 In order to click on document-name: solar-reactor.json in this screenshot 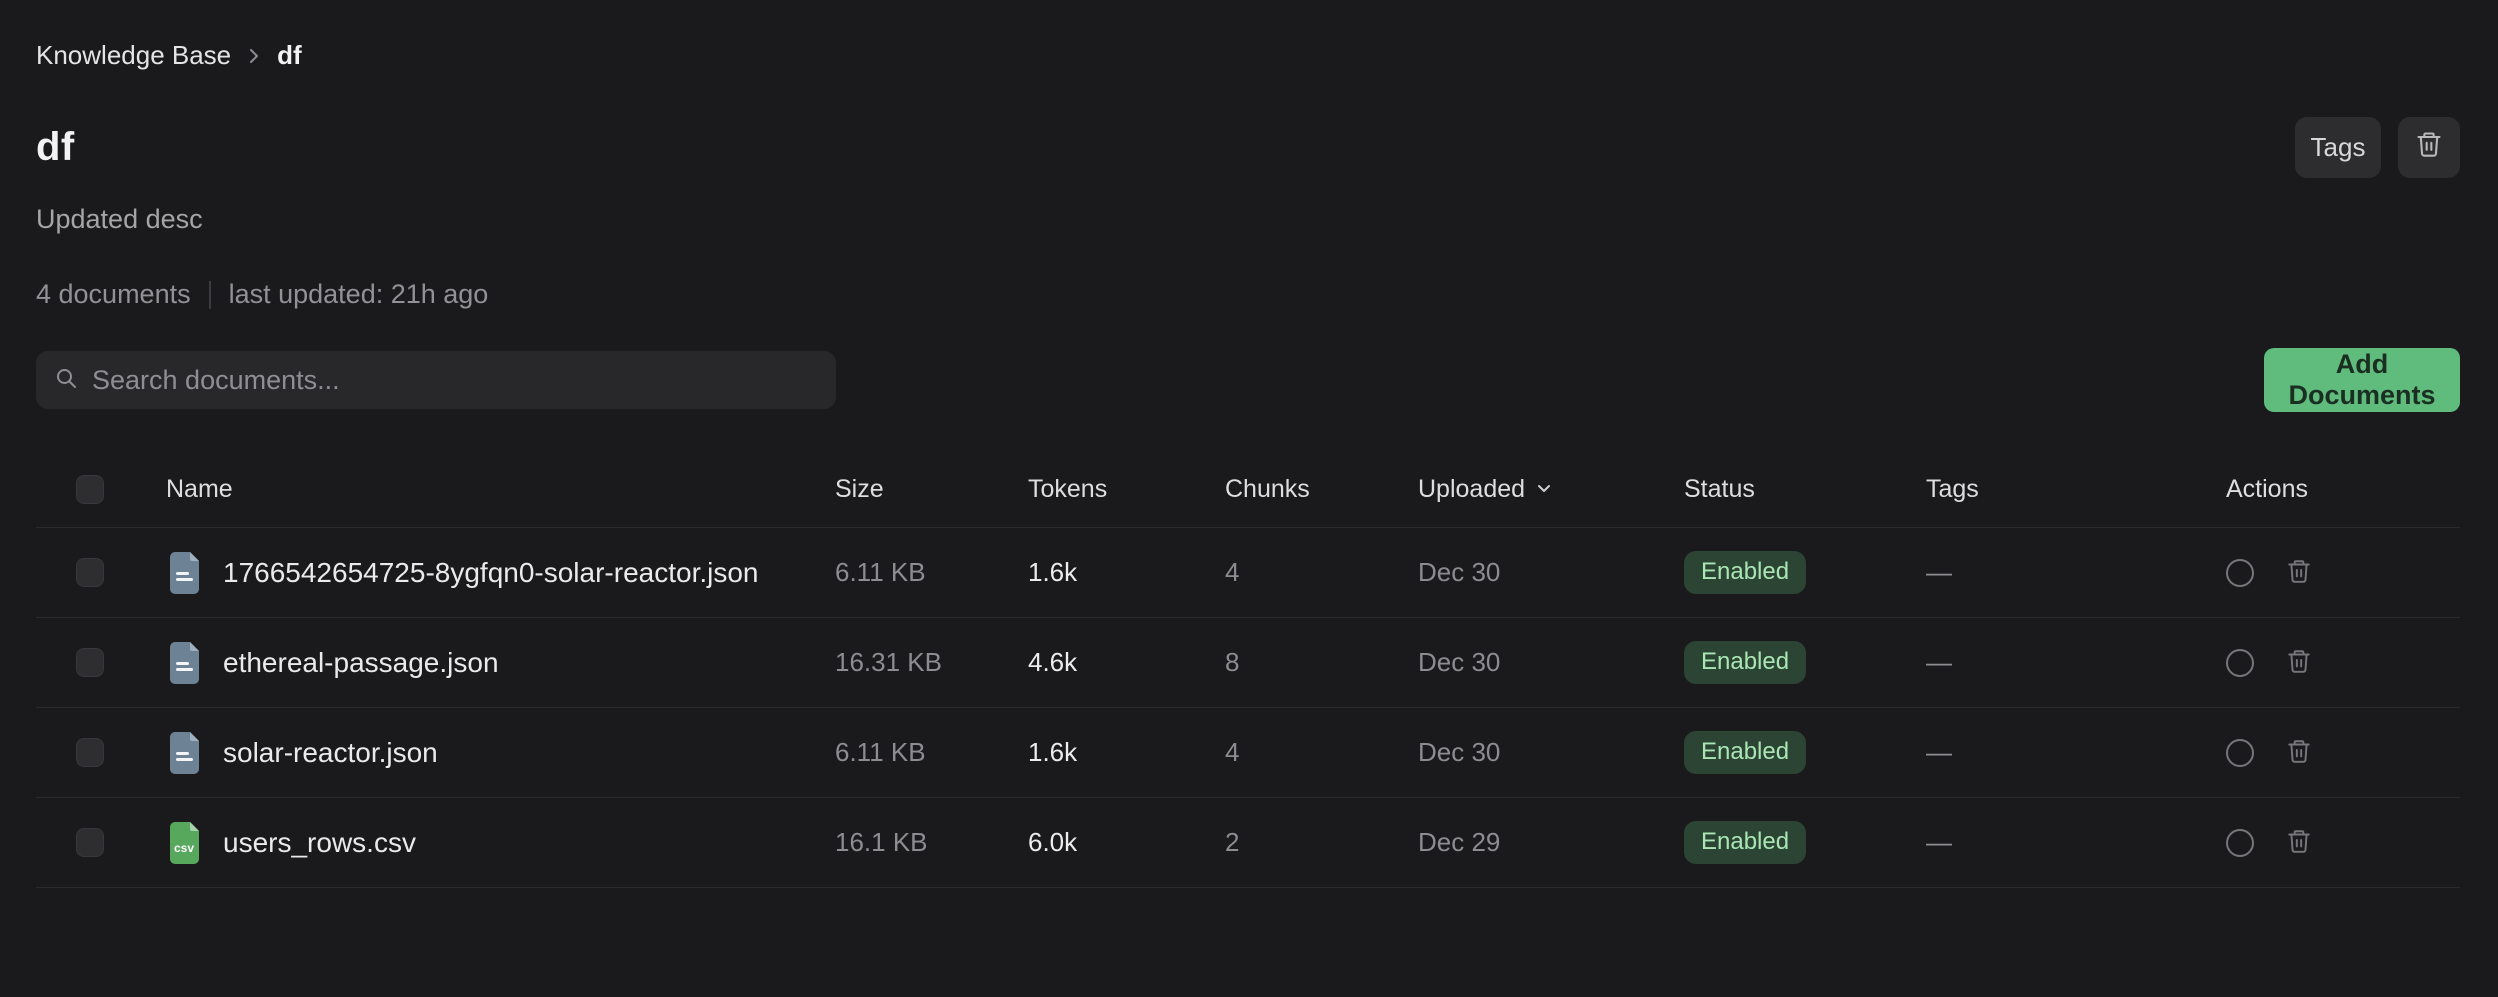, I will do `click(330, 752)`.